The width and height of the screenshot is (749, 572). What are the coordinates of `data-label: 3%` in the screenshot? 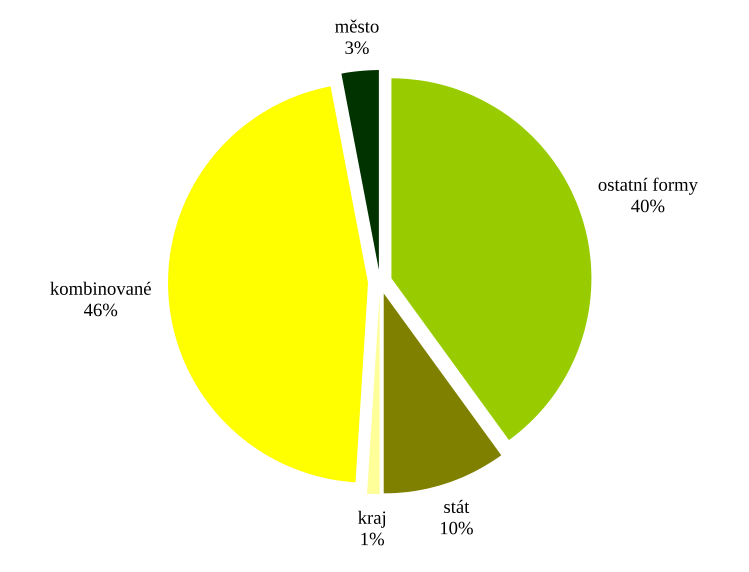 It's located at (357, 47).